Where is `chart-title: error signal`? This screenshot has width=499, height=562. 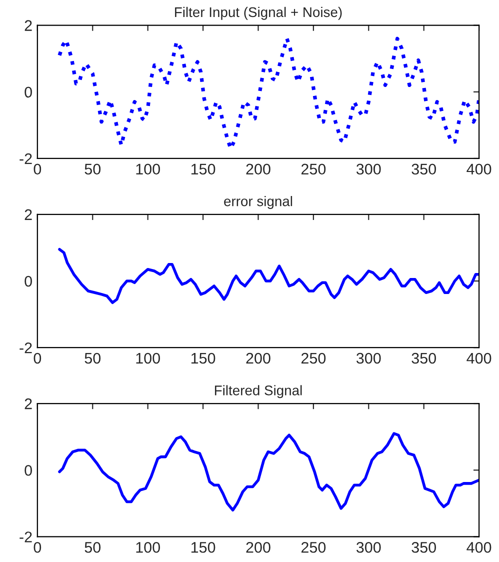 chart-title: error signal is located at coordinates (258, 202).